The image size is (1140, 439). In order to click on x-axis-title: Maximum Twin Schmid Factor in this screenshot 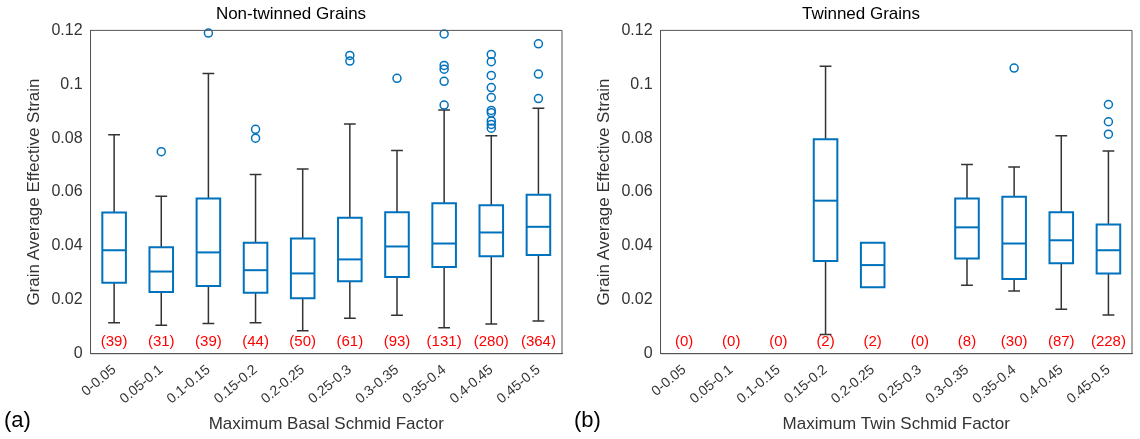, I will do `click(896, 424)`.